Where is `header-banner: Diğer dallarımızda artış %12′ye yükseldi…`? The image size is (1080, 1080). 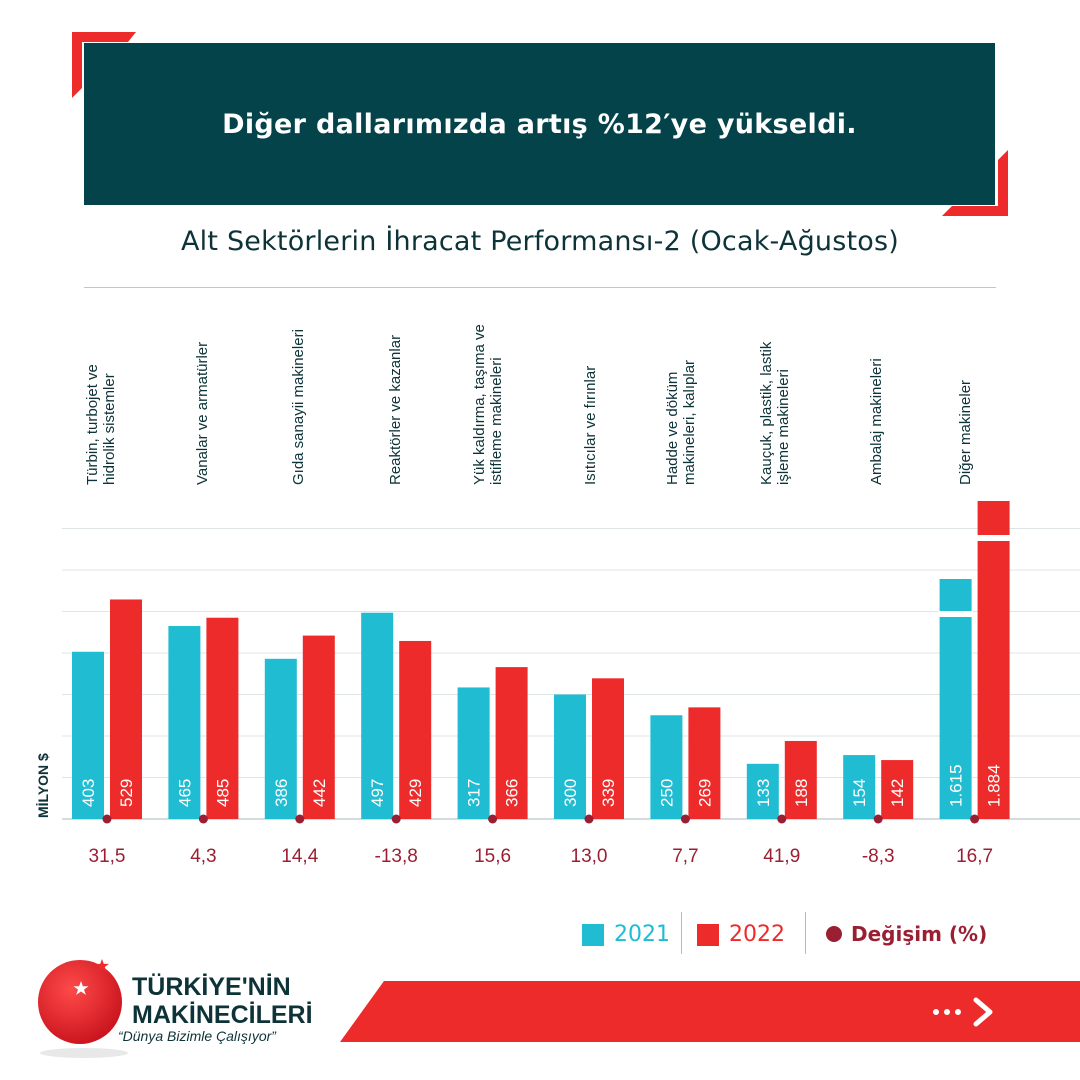
header-banner: Diğer dallarımızda artış %12′ye yükseldi… is located at coordinates (539, 124).